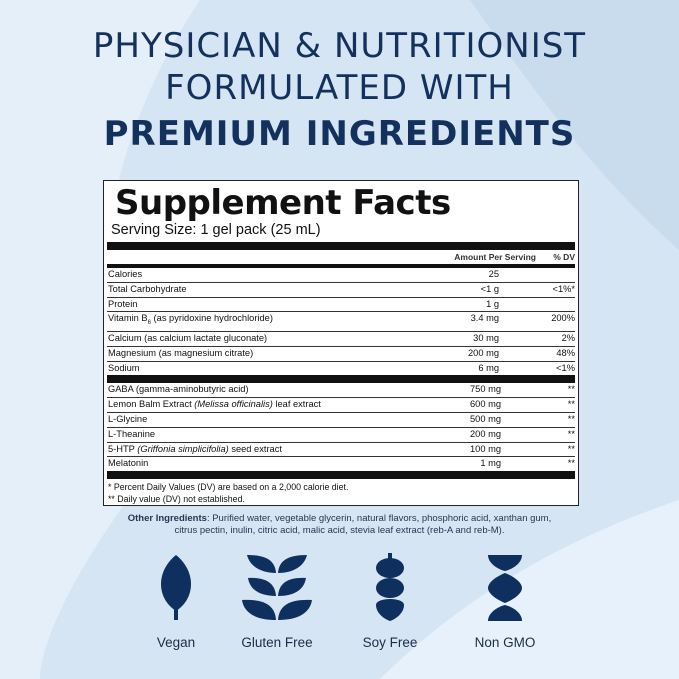 This screenshot has width=679, height=679. Describe the element at coordinates (485, 404) in the screenshot. I see `ingredient-amount: 600 mg` at that location.